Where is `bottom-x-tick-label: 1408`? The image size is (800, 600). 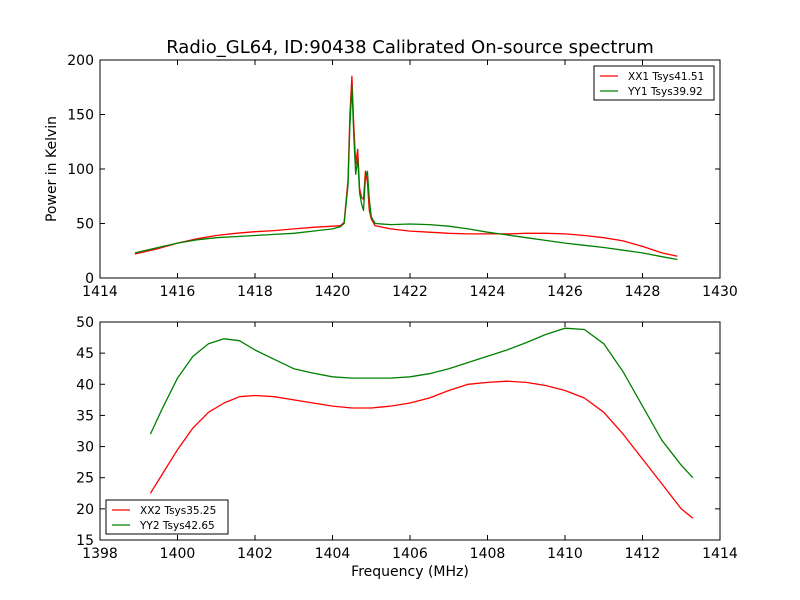 bottom-x-tick-label: 1408 is located at coordinates (488, 554).